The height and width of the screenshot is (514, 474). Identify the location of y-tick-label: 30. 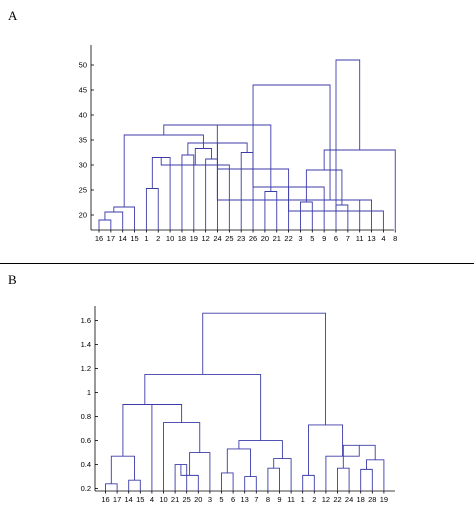
(83, 165).